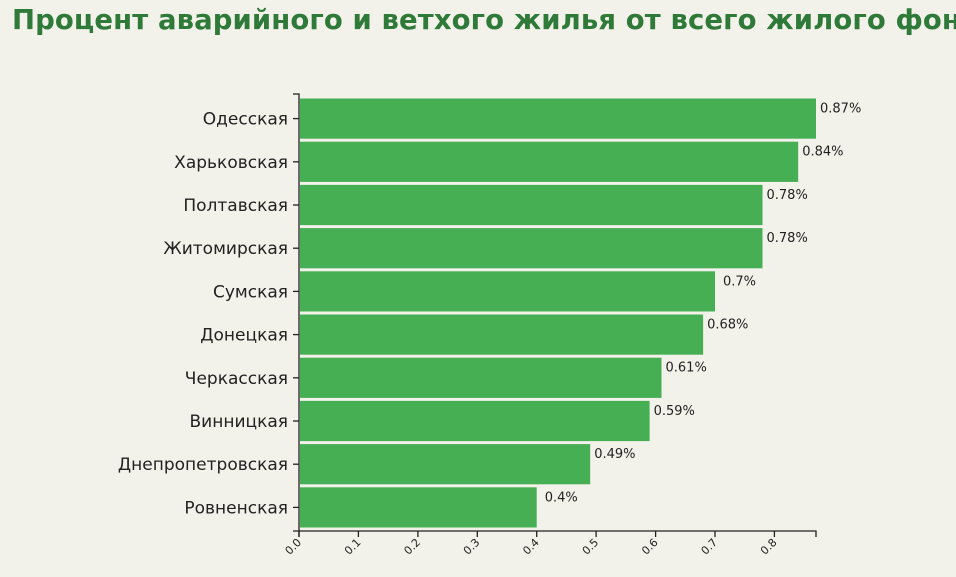  What do you see at coordinates (245, 120) in the screenshot?
I see `category-label: Одесская` at bounding box center [245, 120].